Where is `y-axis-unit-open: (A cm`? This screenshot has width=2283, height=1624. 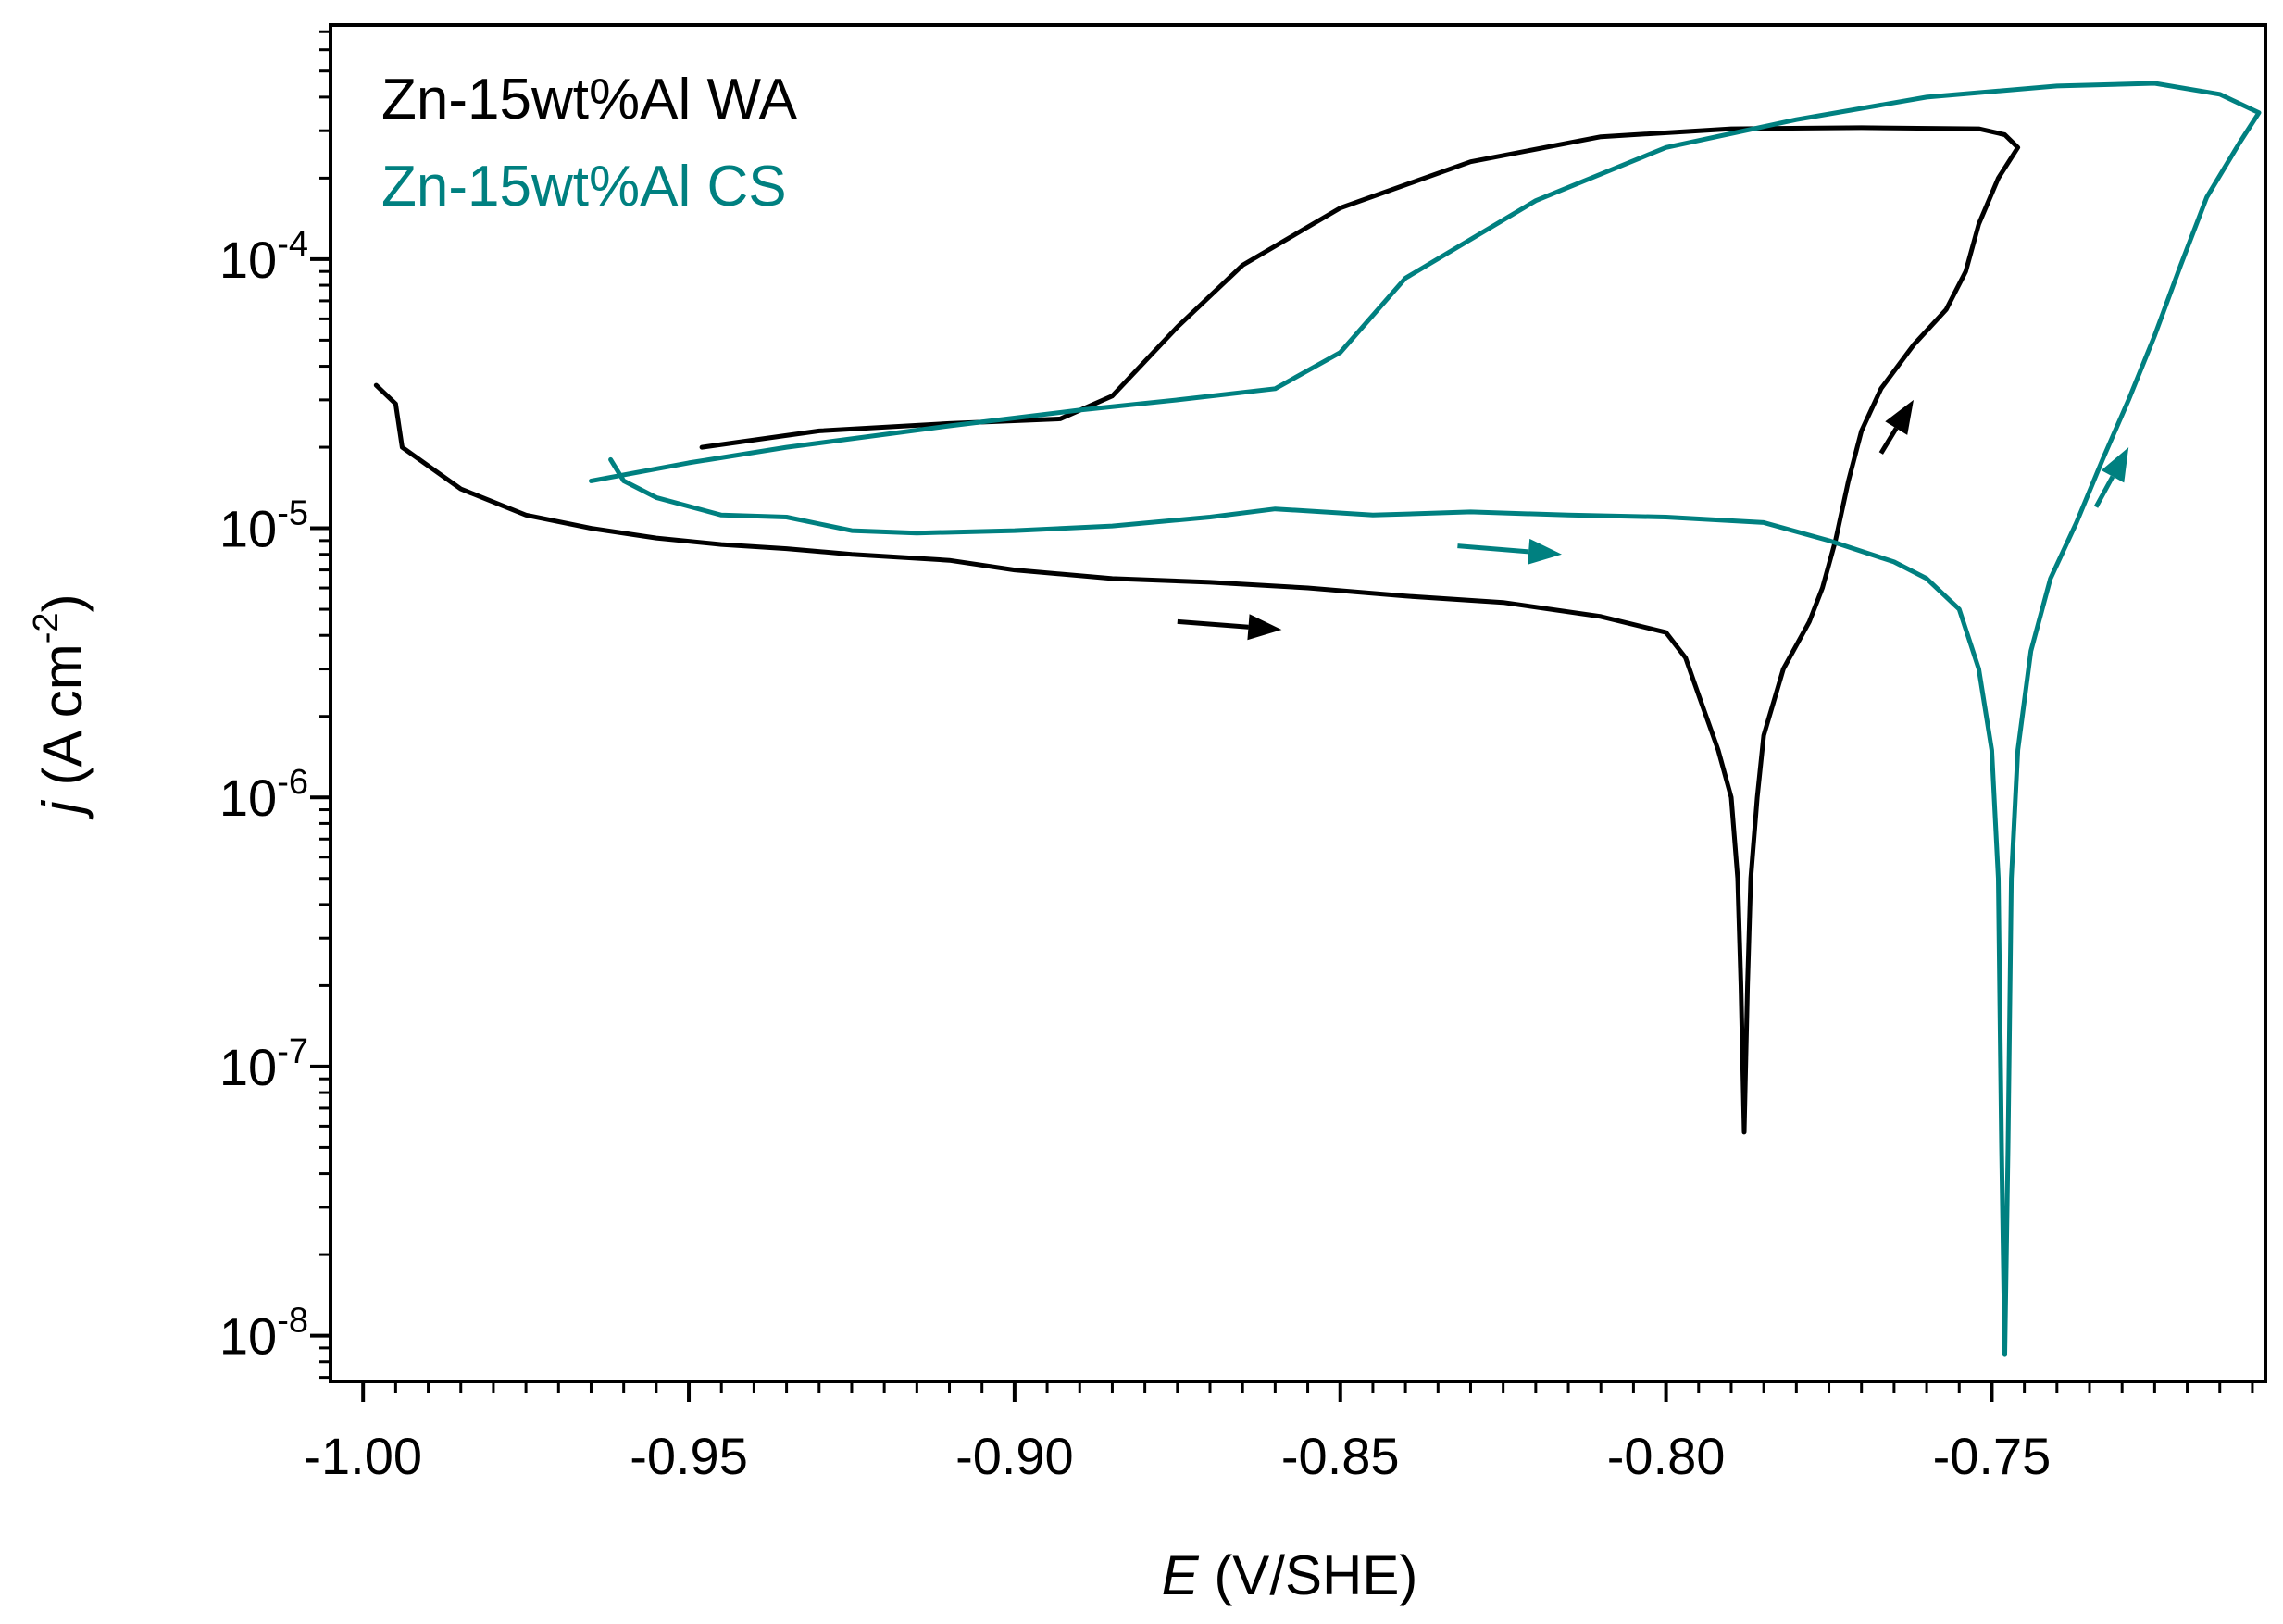 y-axis-unit-open: (A cm is located at coordinates (62, 722).